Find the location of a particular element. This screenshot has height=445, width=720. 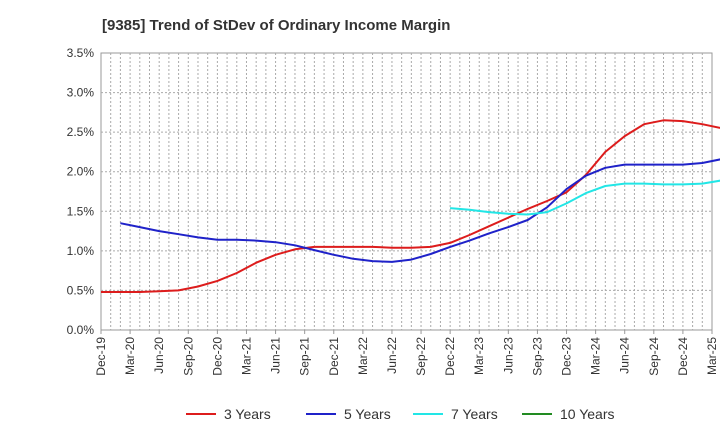

legend-label: 3 Years is located at coordinates (247, 414).